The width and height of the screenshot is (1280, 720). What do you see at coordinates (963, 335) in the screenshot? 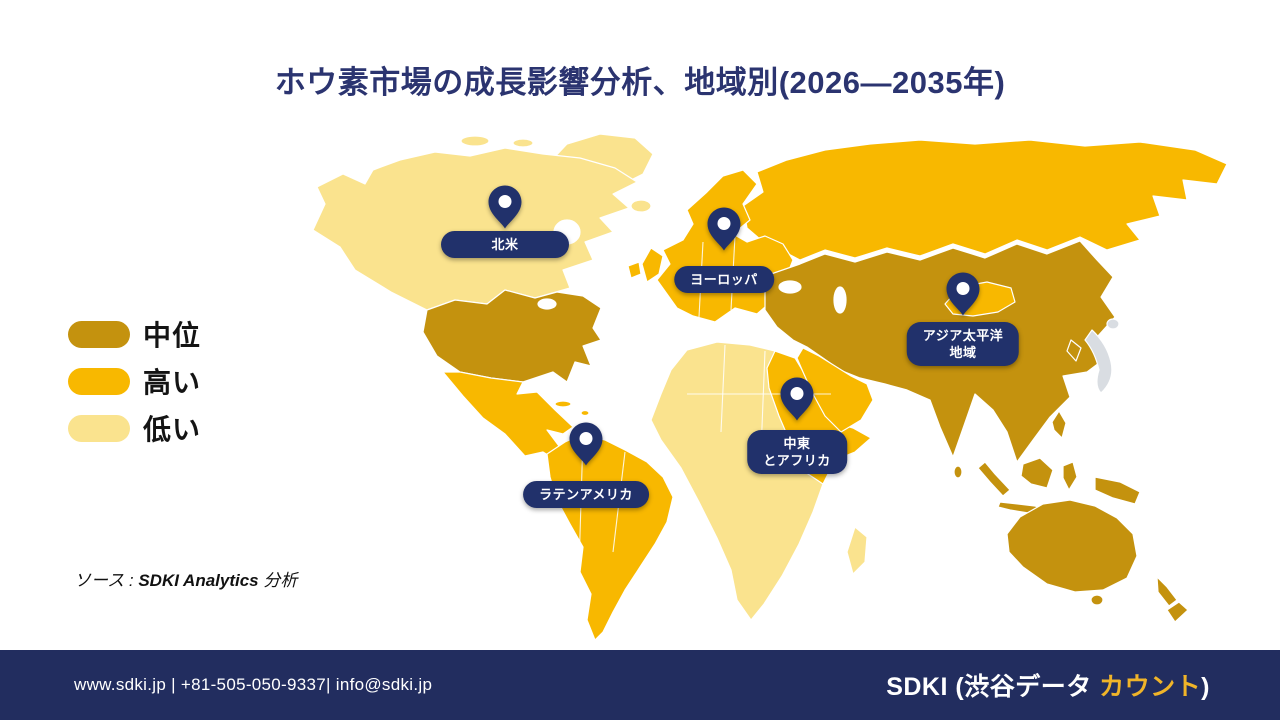
I see `pin-label-line: アジア太平洋` at bounding box center [963, 335].